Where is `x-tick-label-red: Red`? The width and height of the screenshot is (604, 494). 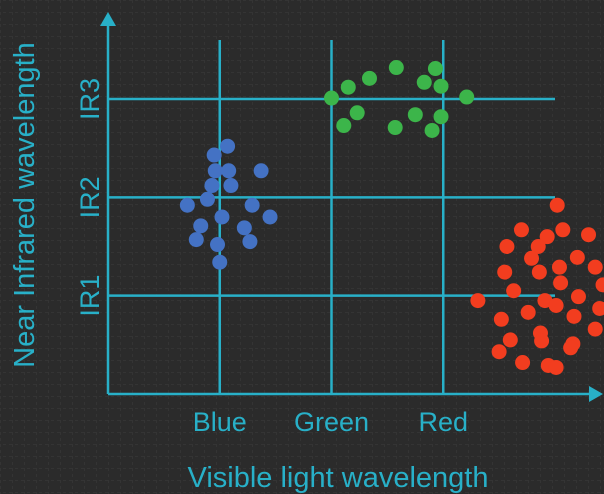 x-tick-label-red: Red is located at coordinates (443, 422).